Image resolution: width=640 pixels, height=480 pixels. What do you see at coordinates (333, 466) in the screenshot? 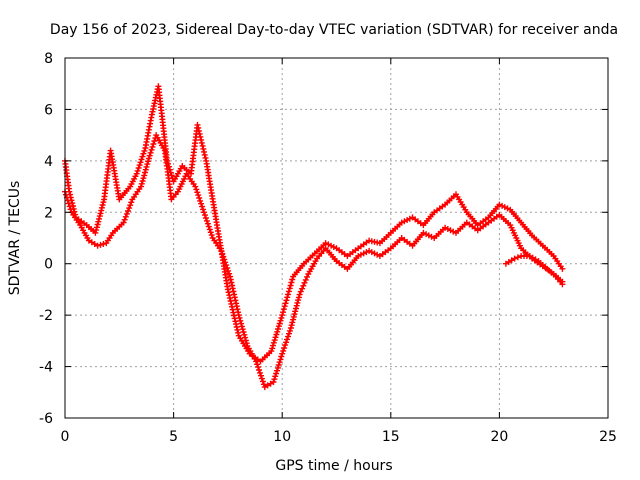
I see `x-axis-label: GPS time / hours` at bounding box center [333, 466].